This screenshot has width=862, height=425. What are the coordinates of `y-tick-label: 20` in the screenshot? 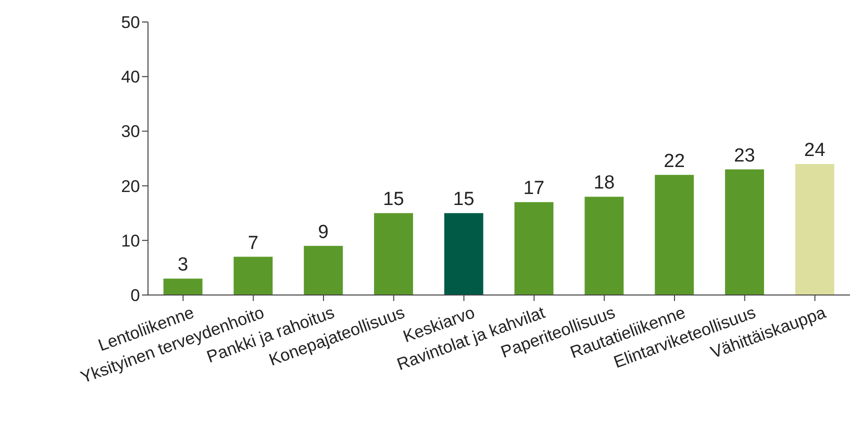 It's located at (130, 186).